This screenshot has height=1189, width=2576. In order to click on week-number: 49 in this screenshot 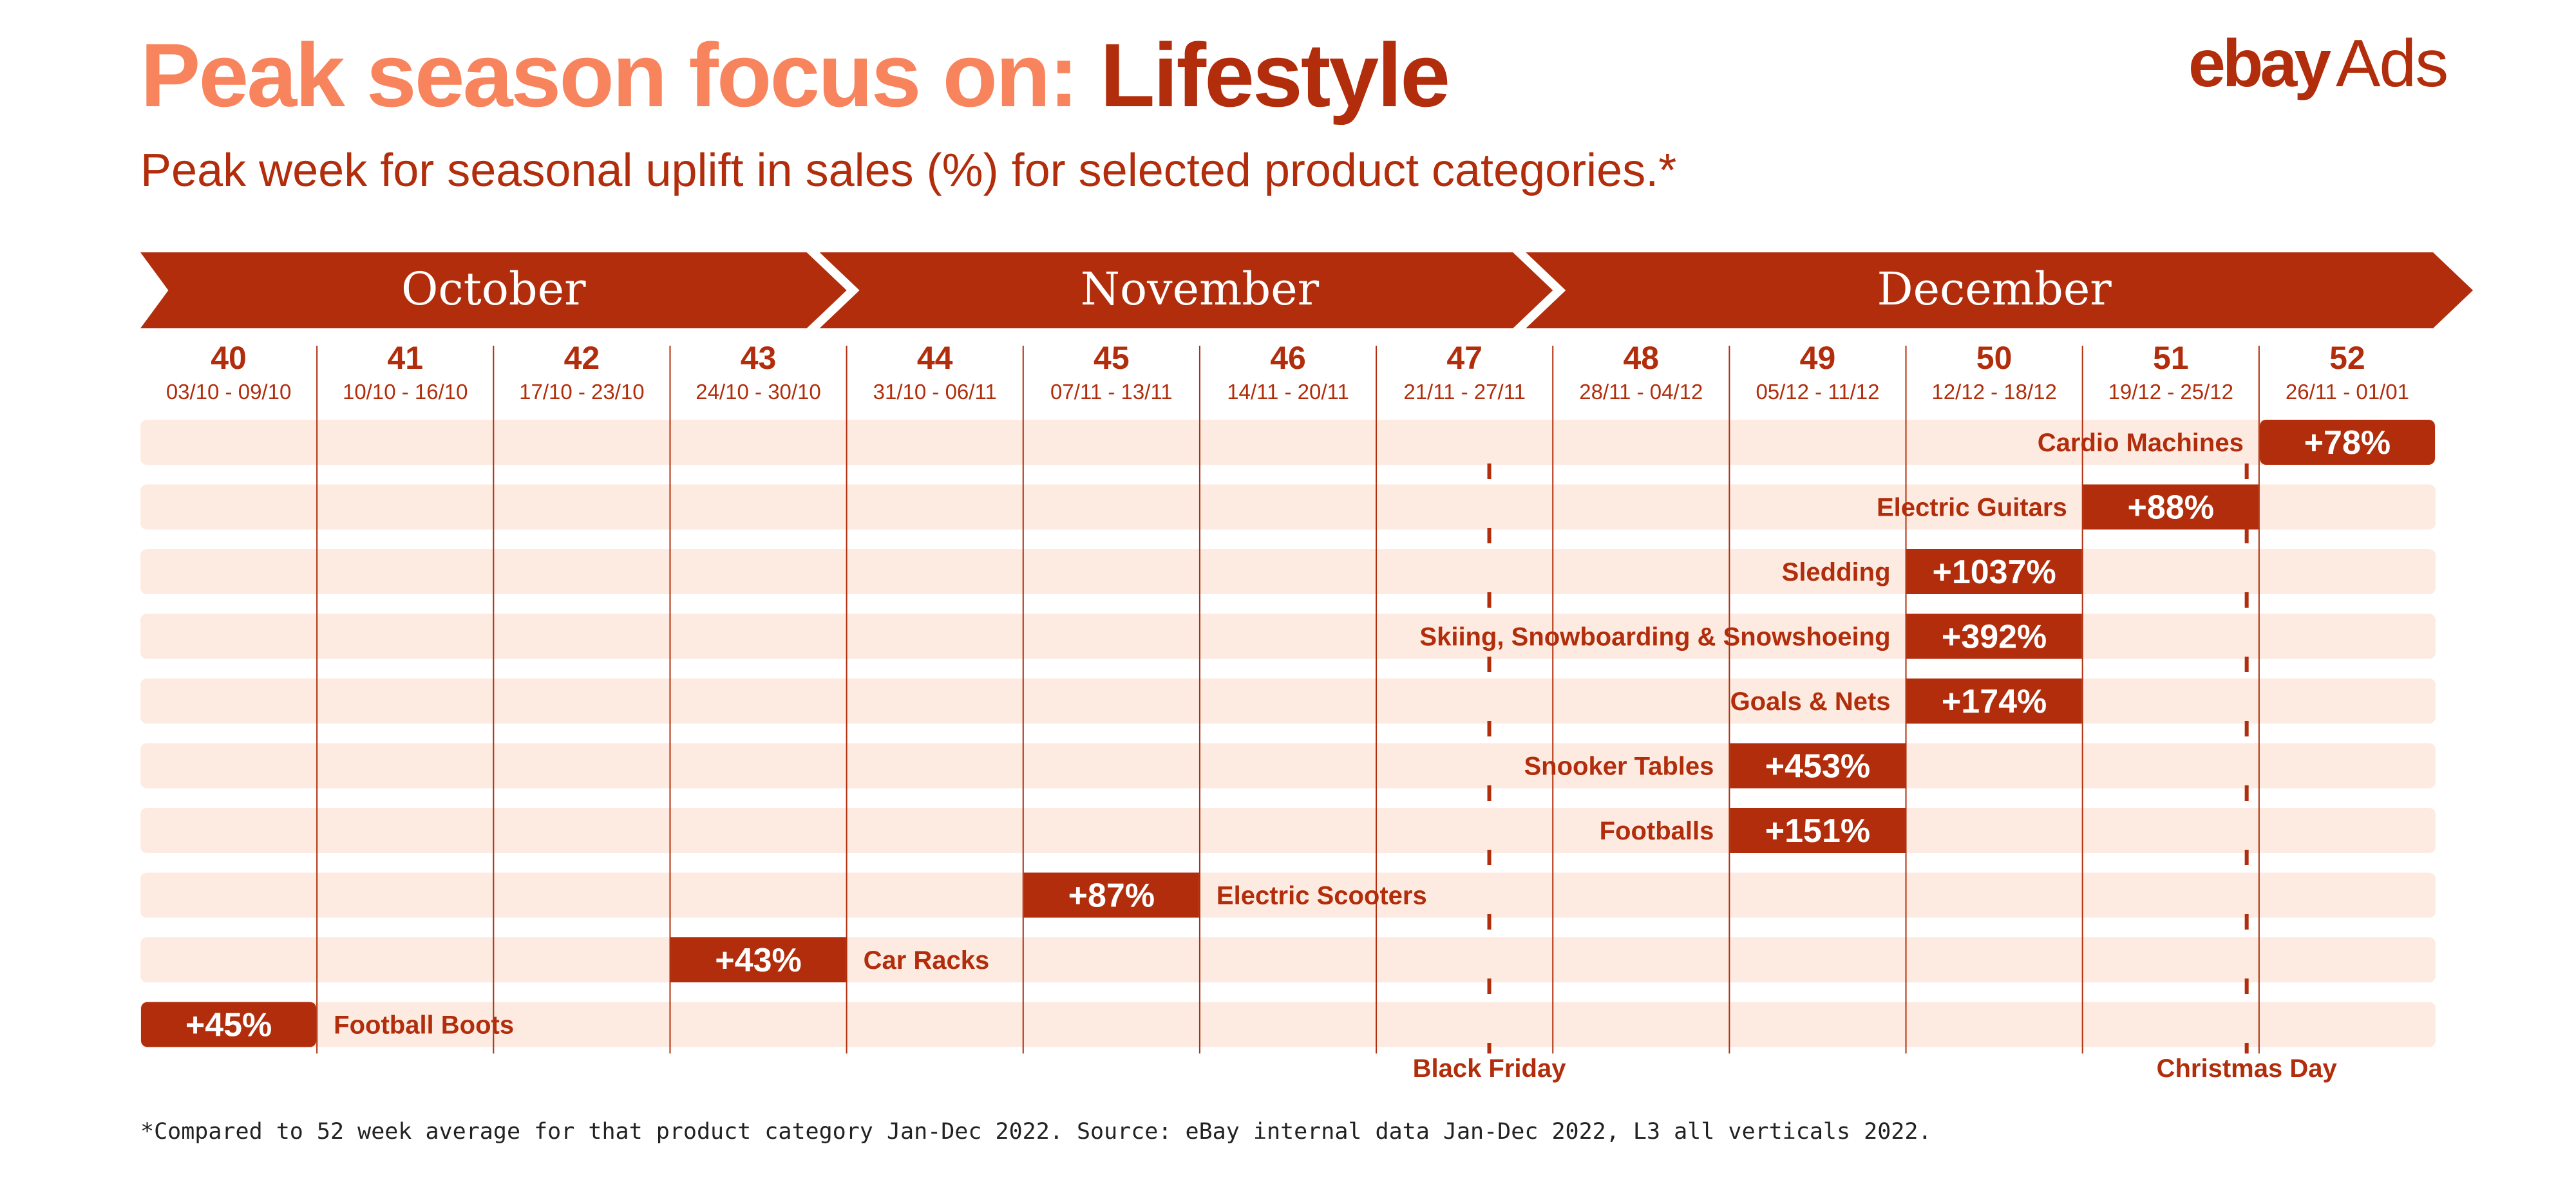, I will do `click(1818, 358)`.